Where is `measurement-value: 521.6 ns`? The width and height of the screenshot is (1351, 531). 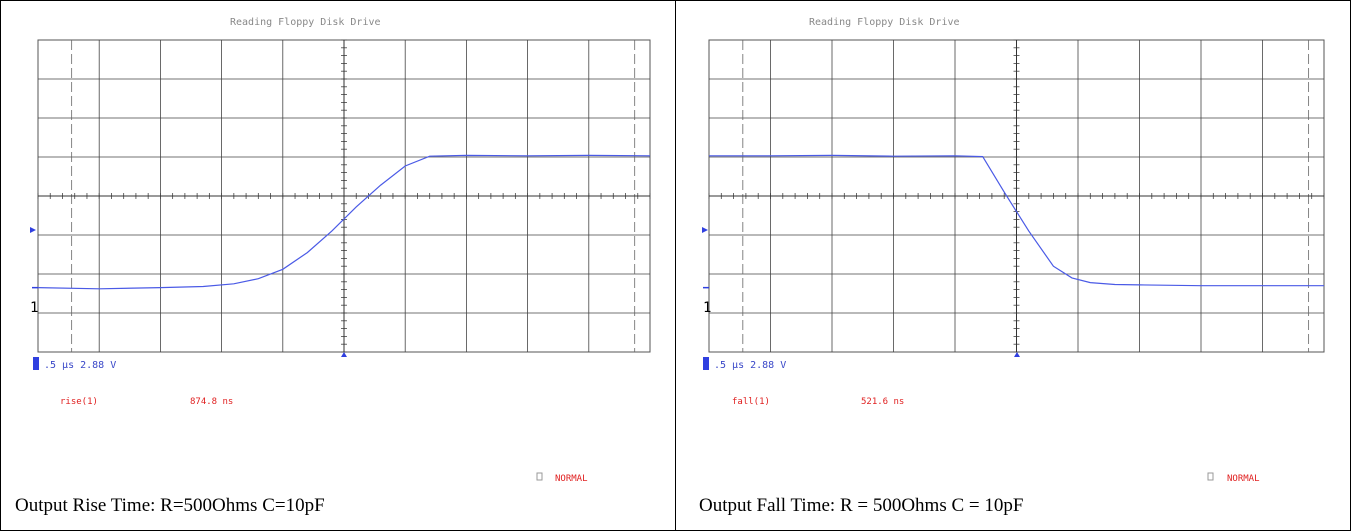 measurement-value: 521.6 ns is located at coordinates (882, 402).